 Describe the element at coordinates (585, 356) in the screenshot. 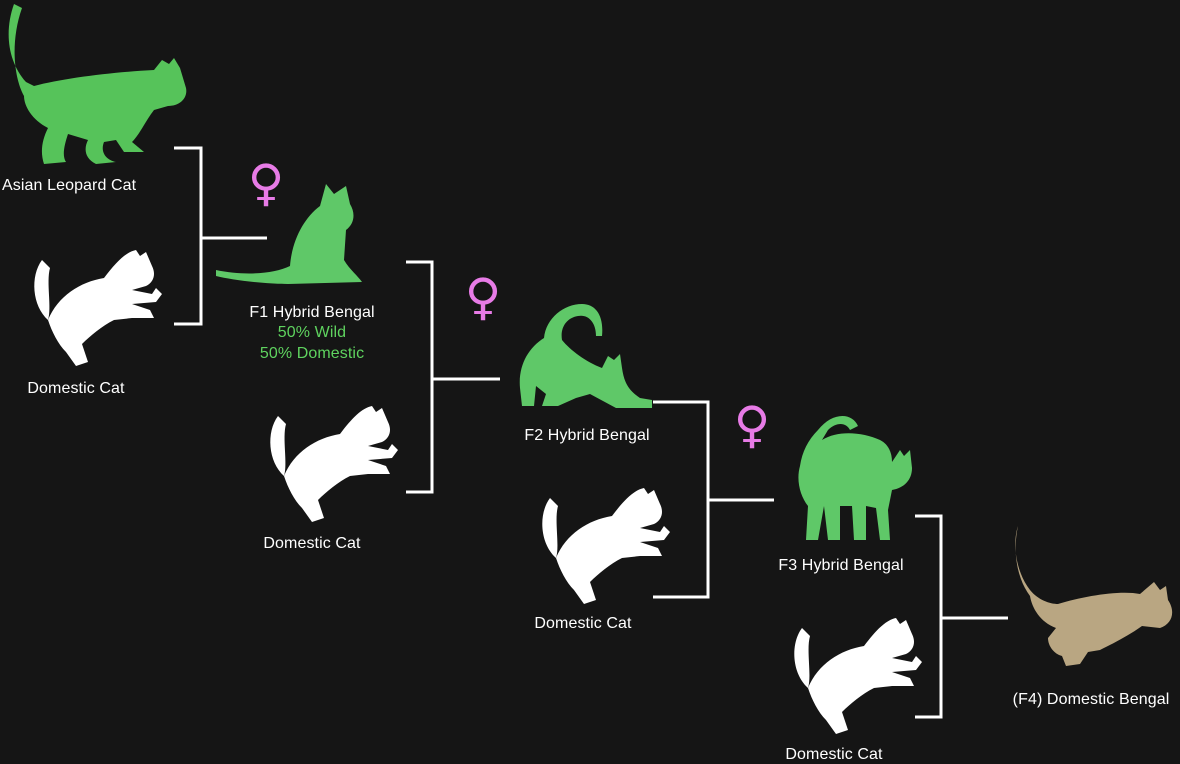

I see `stretching-cat-icon` at that location.